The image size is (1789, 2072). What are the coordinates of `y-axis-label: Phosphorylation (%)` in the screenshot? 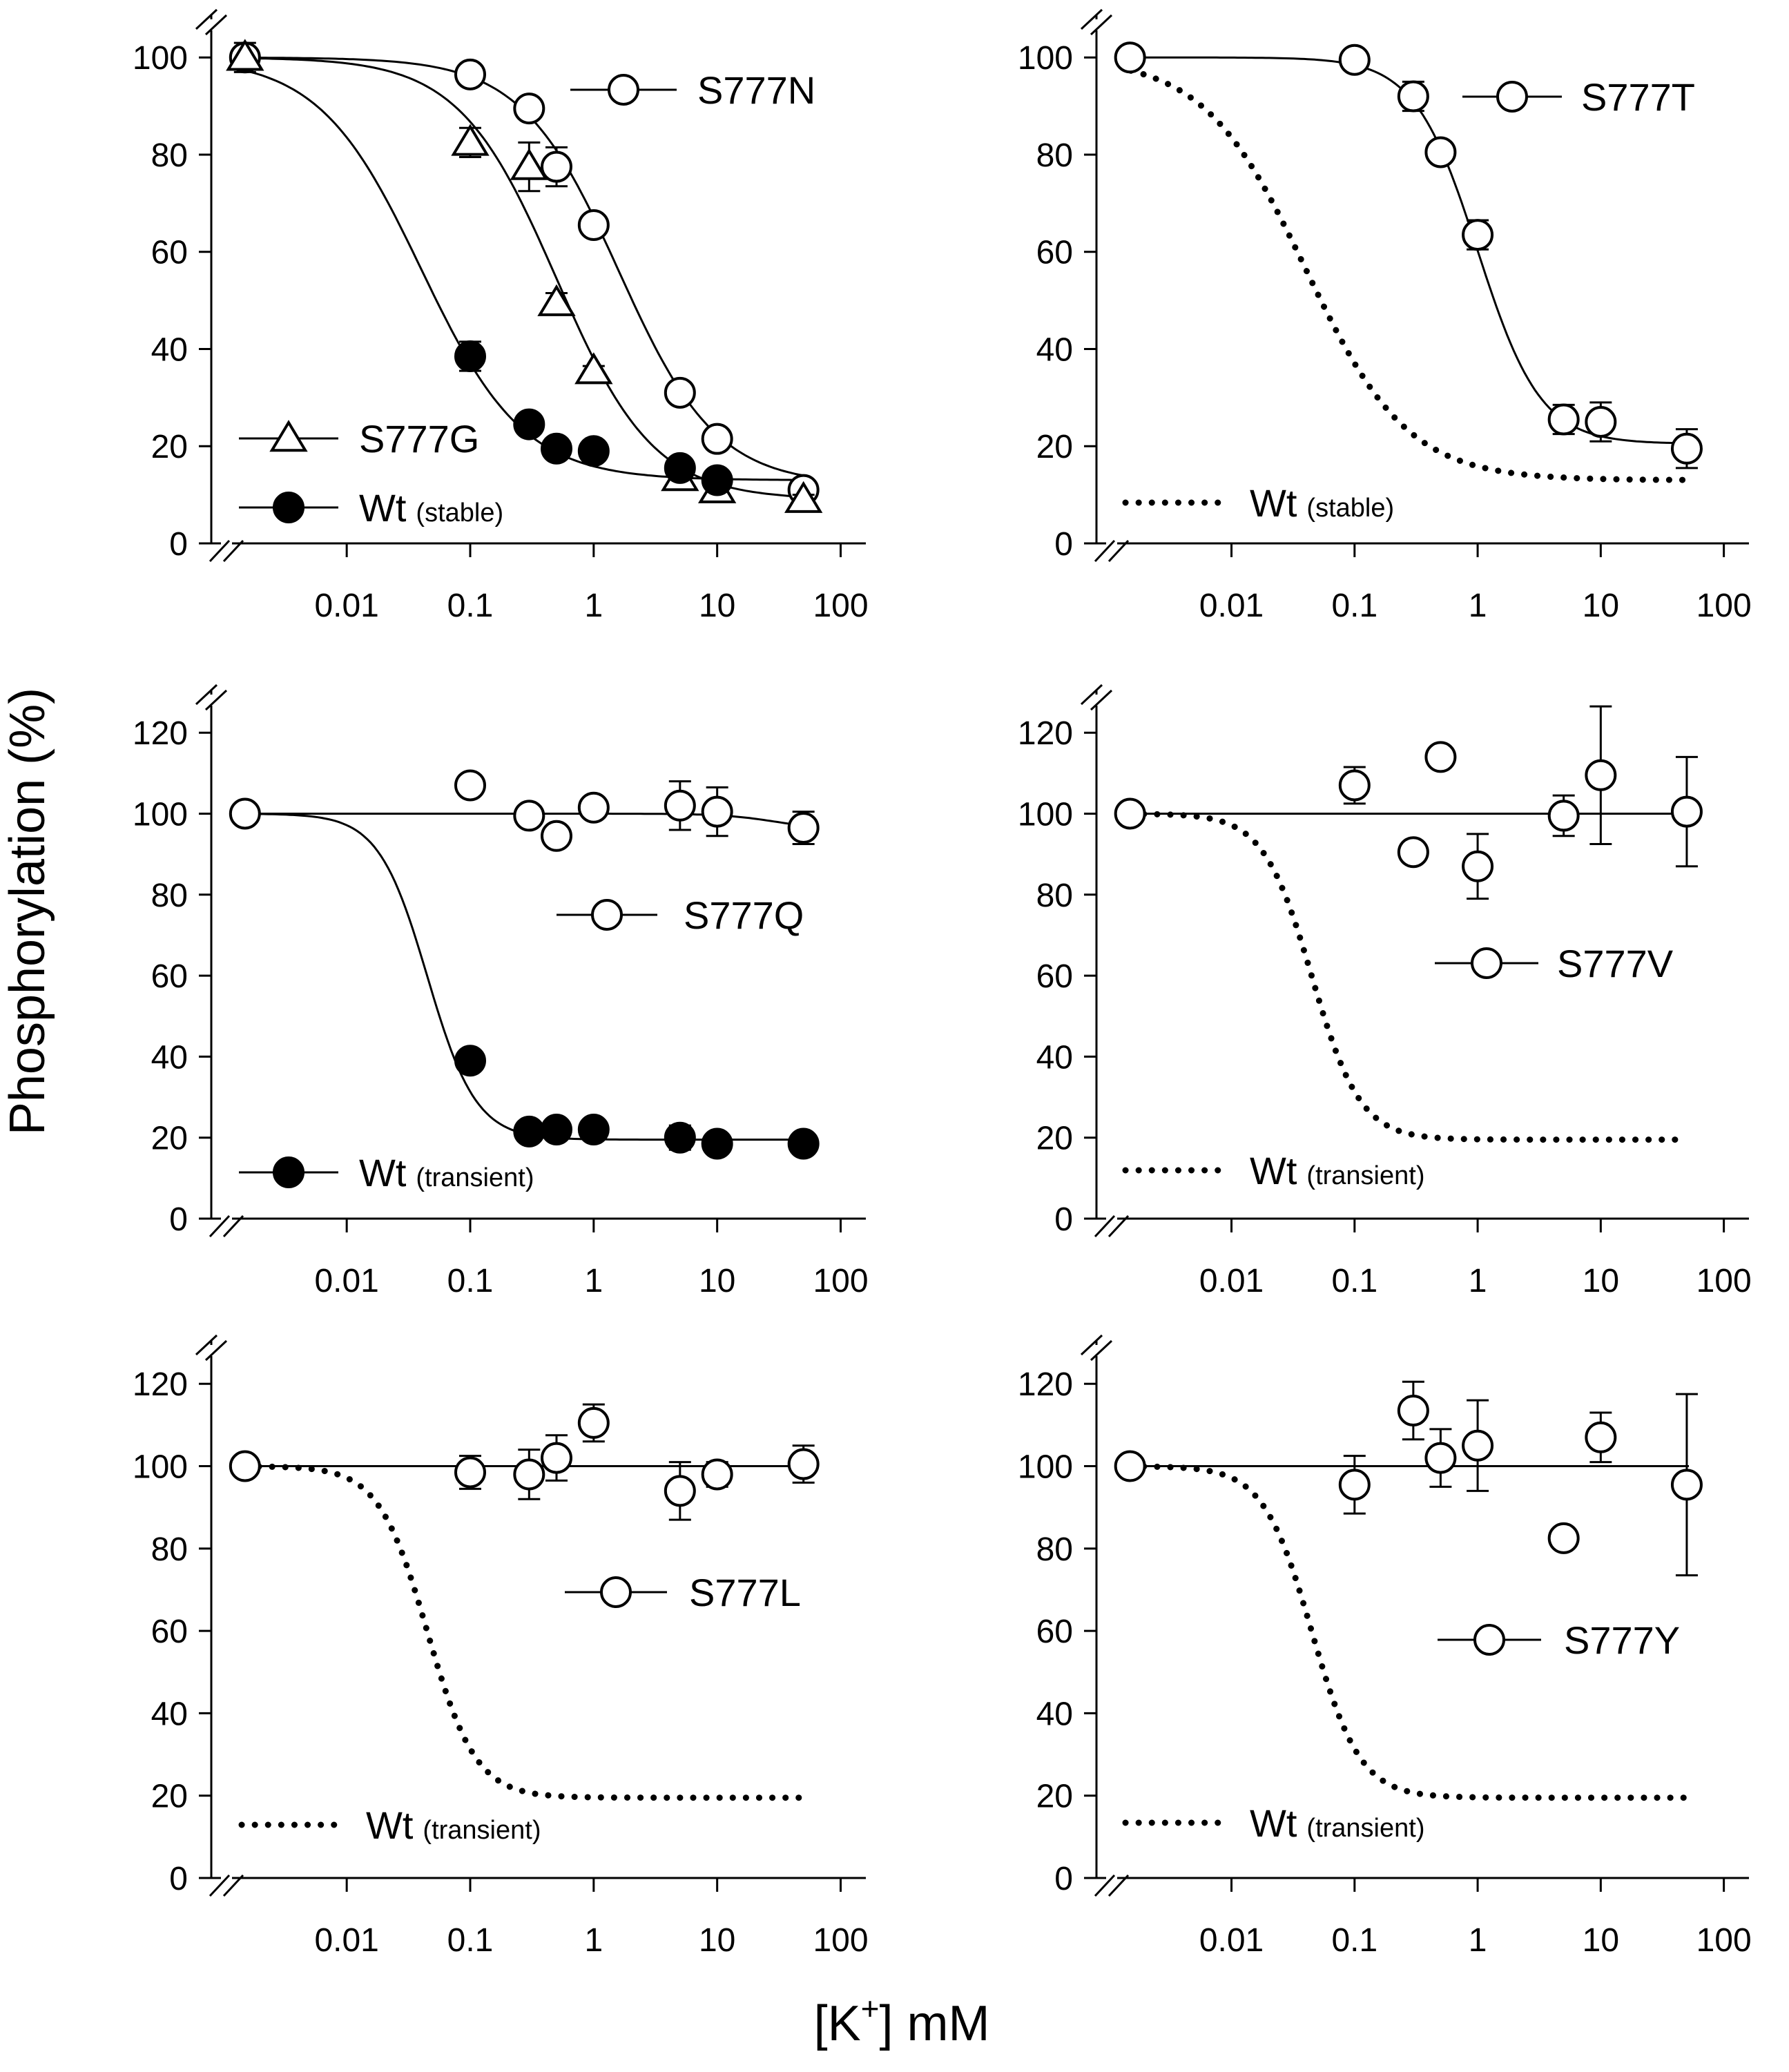 It's located at (27, 912).